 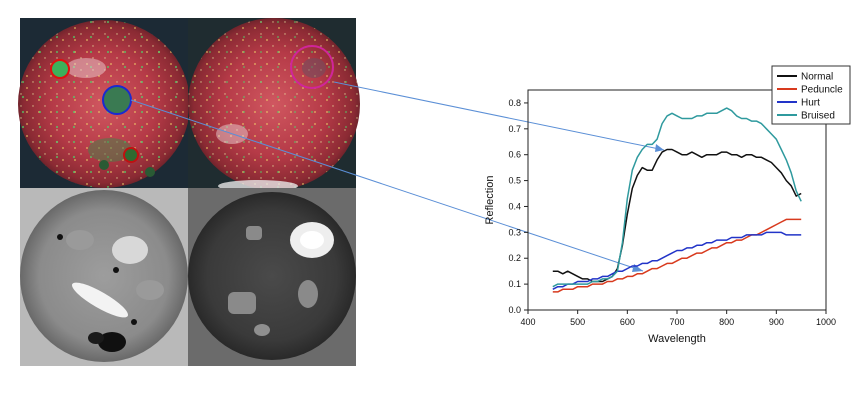 What do you see at coordinates (726, 322) in the screenshot?
I see `x-tick-label: 800` at bounding box center [726, 322].